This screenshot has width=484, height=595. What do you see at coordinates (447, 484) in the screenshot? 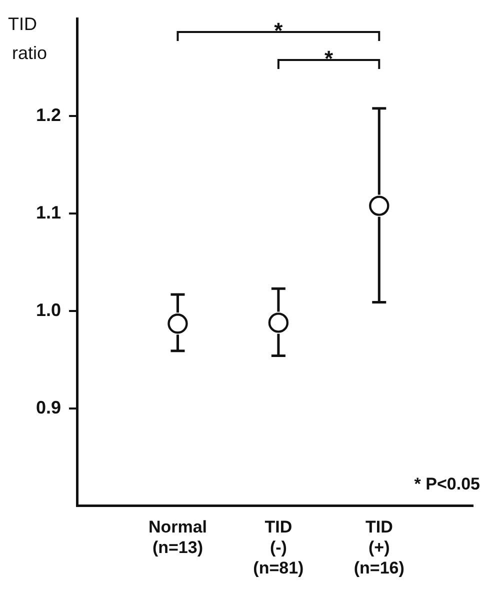
I see `annotation: * P<0.05` at bounding box center [447, 484].